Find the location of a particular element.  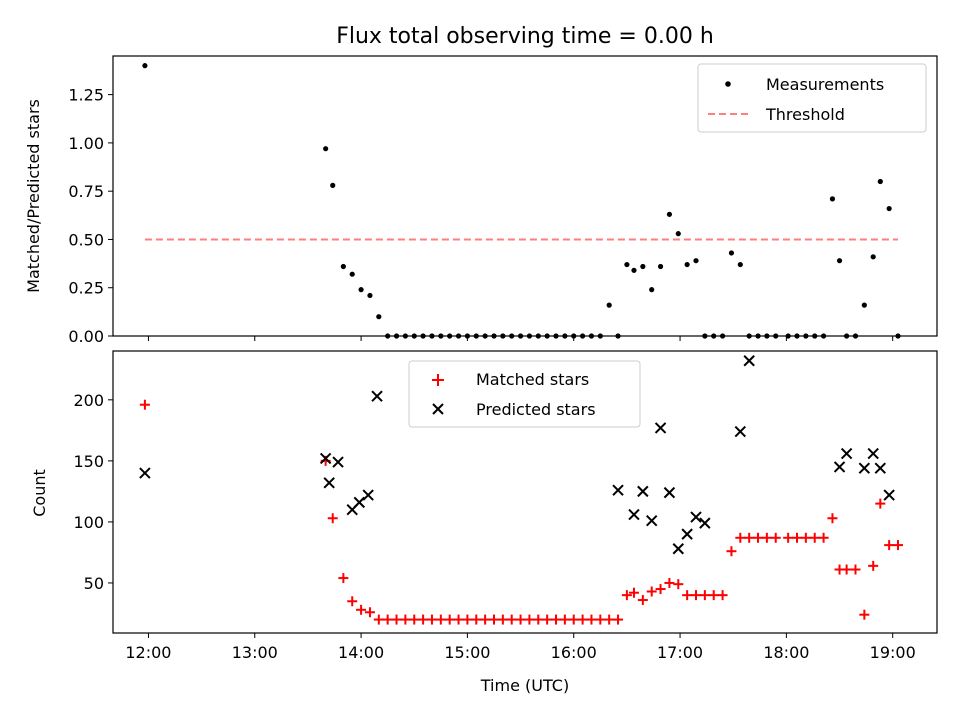

top-y-tick-label: 0.00 is located at coordinates (86, 336).